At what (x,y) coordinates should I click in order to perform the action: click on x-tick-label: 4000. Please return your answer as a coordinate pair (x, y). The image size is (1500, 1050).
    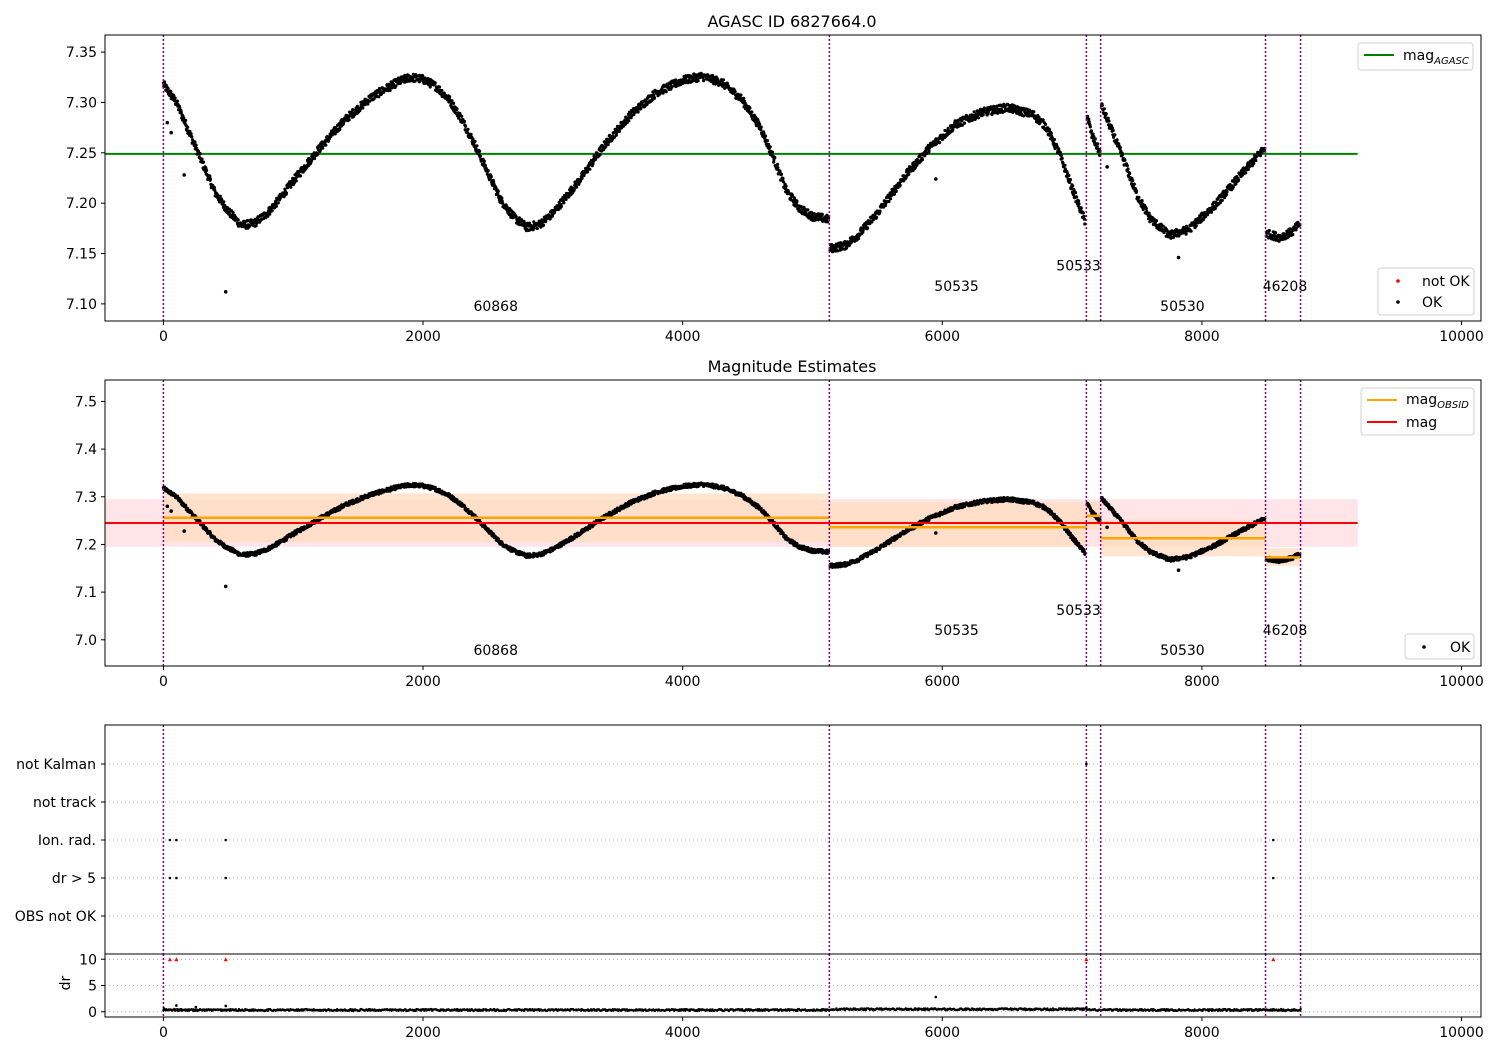
    Looking at the image, I should click on (683, 337).